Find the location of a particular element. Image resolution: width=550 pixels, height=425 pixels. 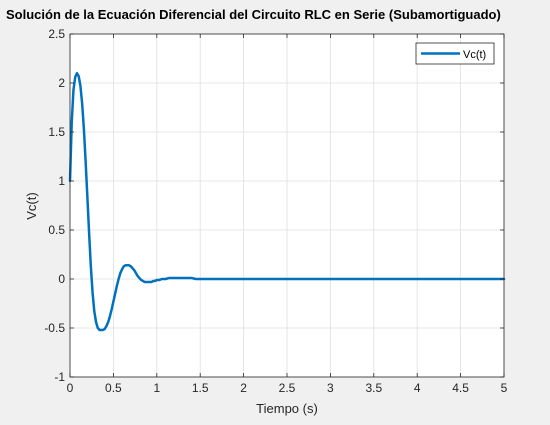

y-tick-label: 2.5 is located at coordinates (56, 34).